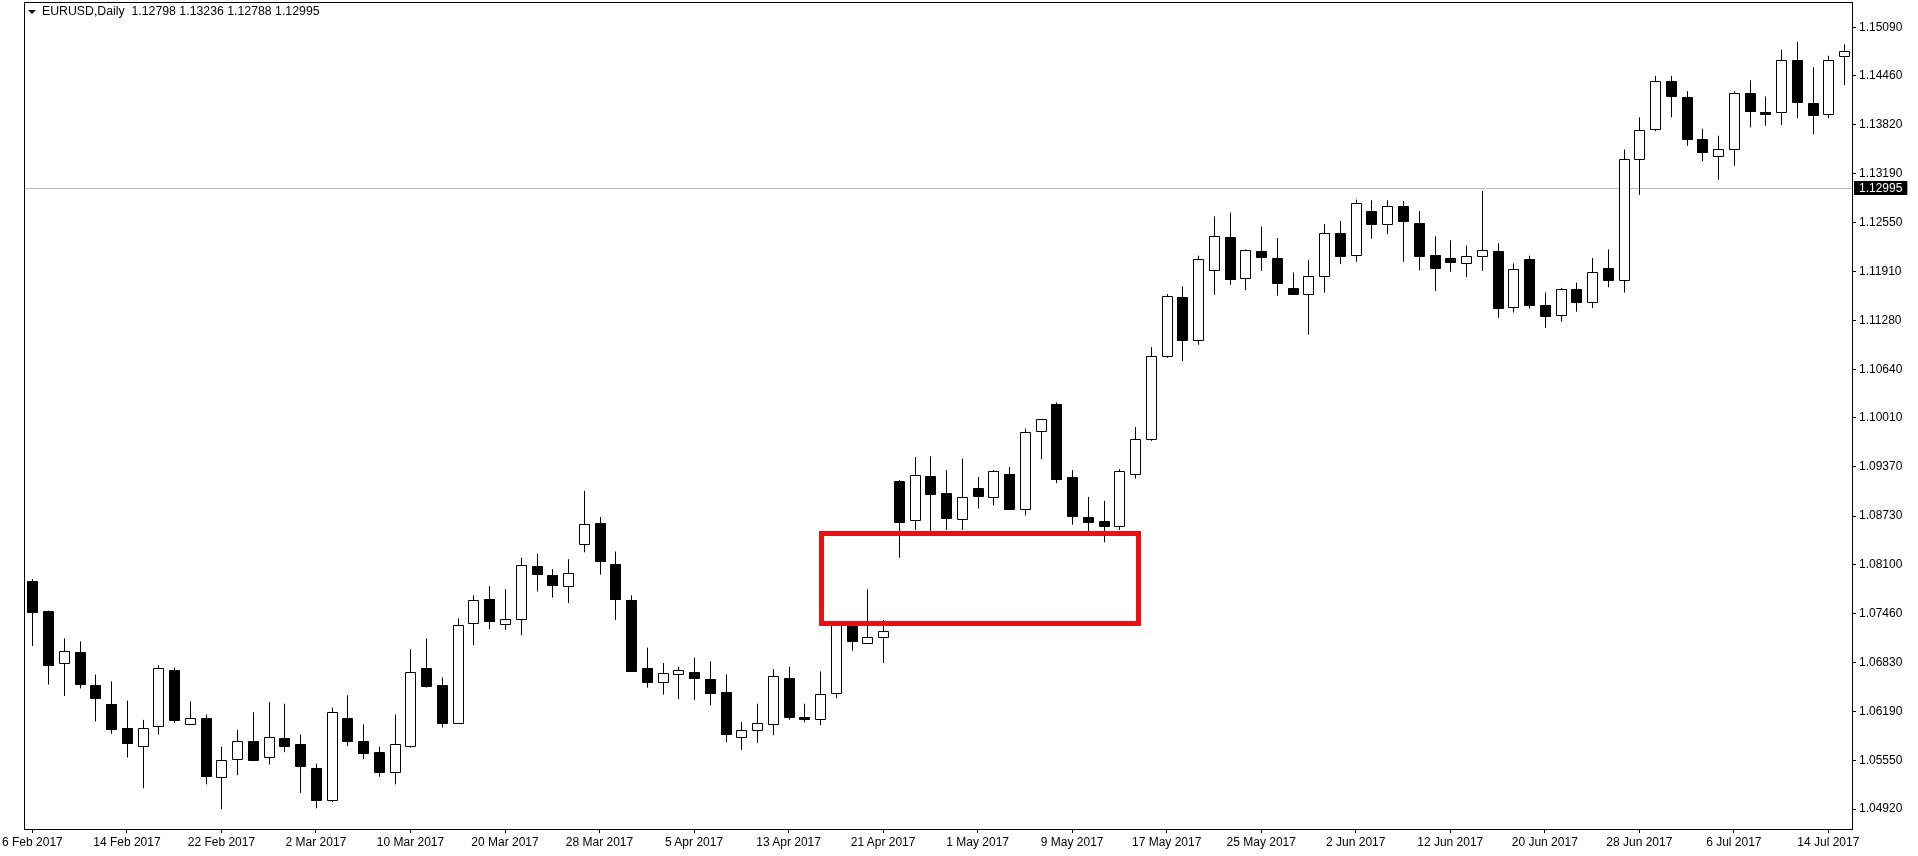  What do you see at coordinates (410, 841) in the screenshot?
I see `x-tick-label: 10 Mar 2017` at bounding box center [410, 841].